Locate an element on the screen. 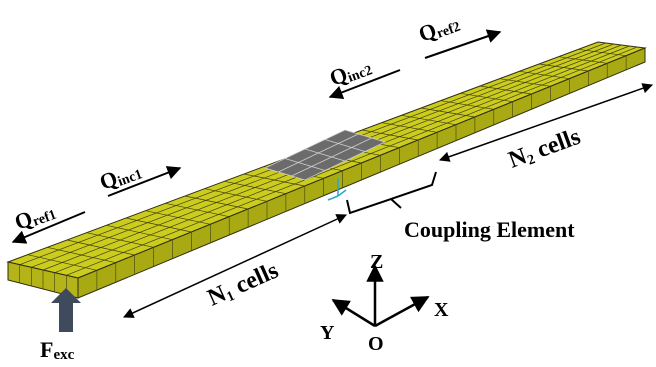 The height and width of the screenshot is (367, 656). q-inc2-arrow is located at coordinates (364, 84).